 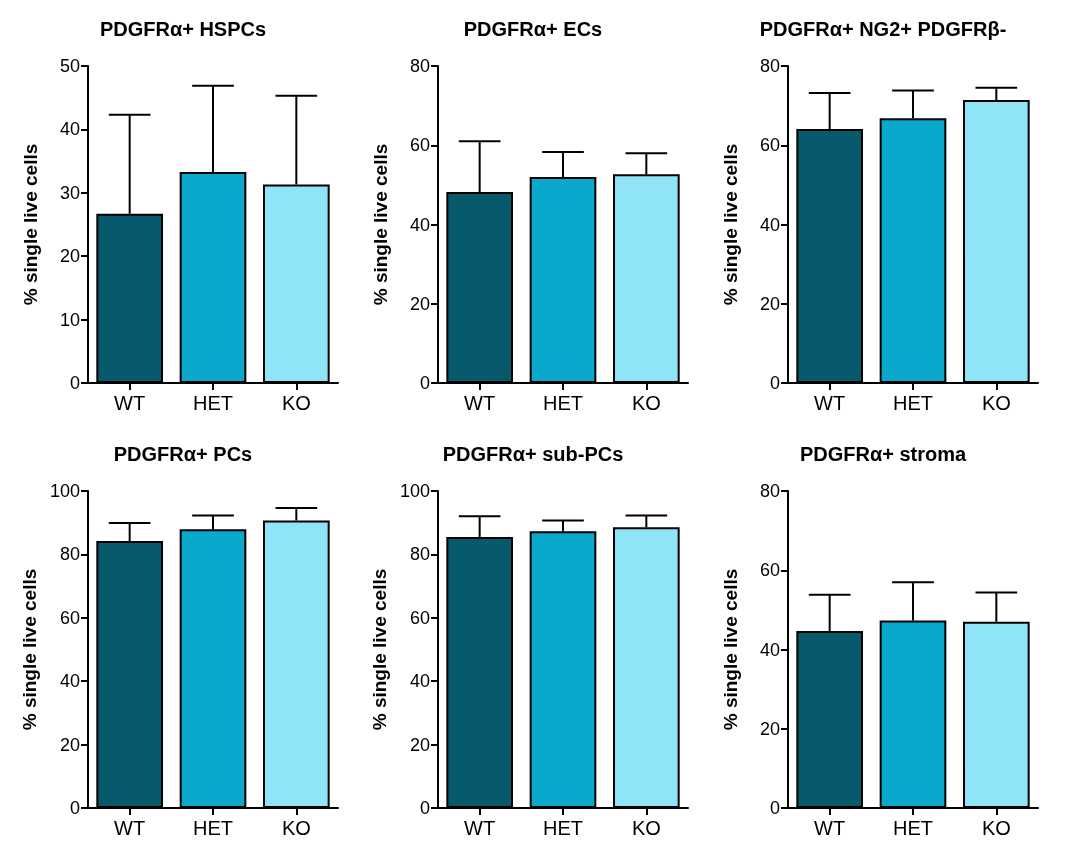 What do you see at coordinates (883, 454) in the screenshot?
I see `chart-title: PDGFRα+ stroma` at bounding box center [883, 454].